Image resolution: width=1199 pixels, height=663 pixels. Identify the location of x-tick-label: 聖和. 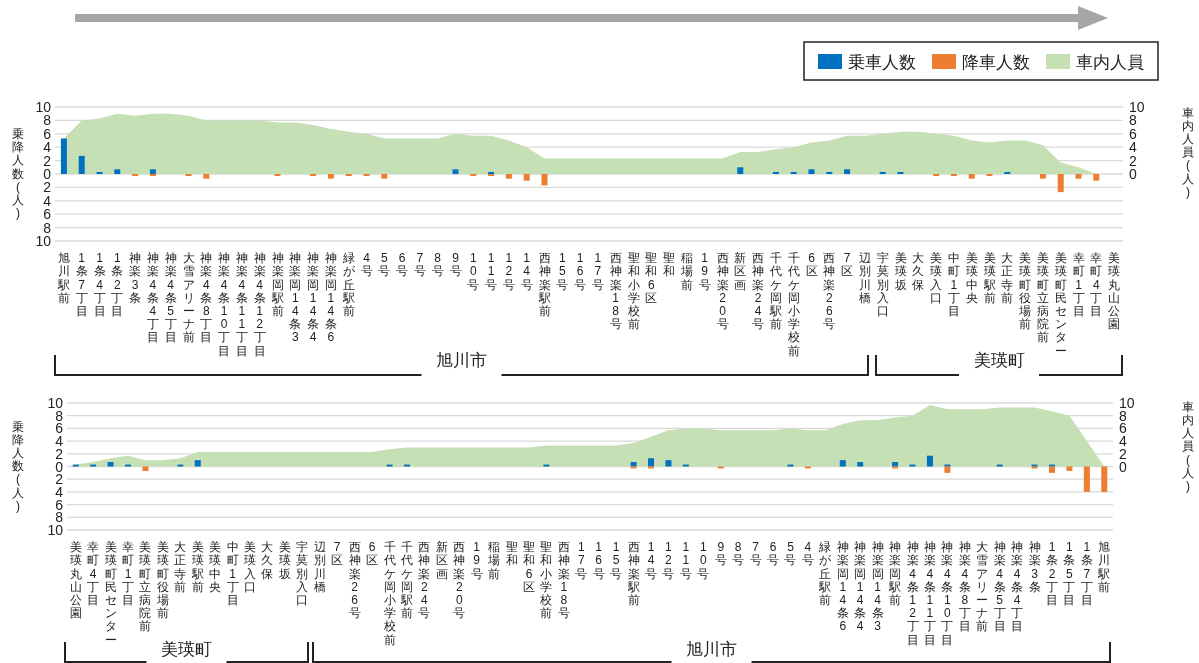
(669, 265).